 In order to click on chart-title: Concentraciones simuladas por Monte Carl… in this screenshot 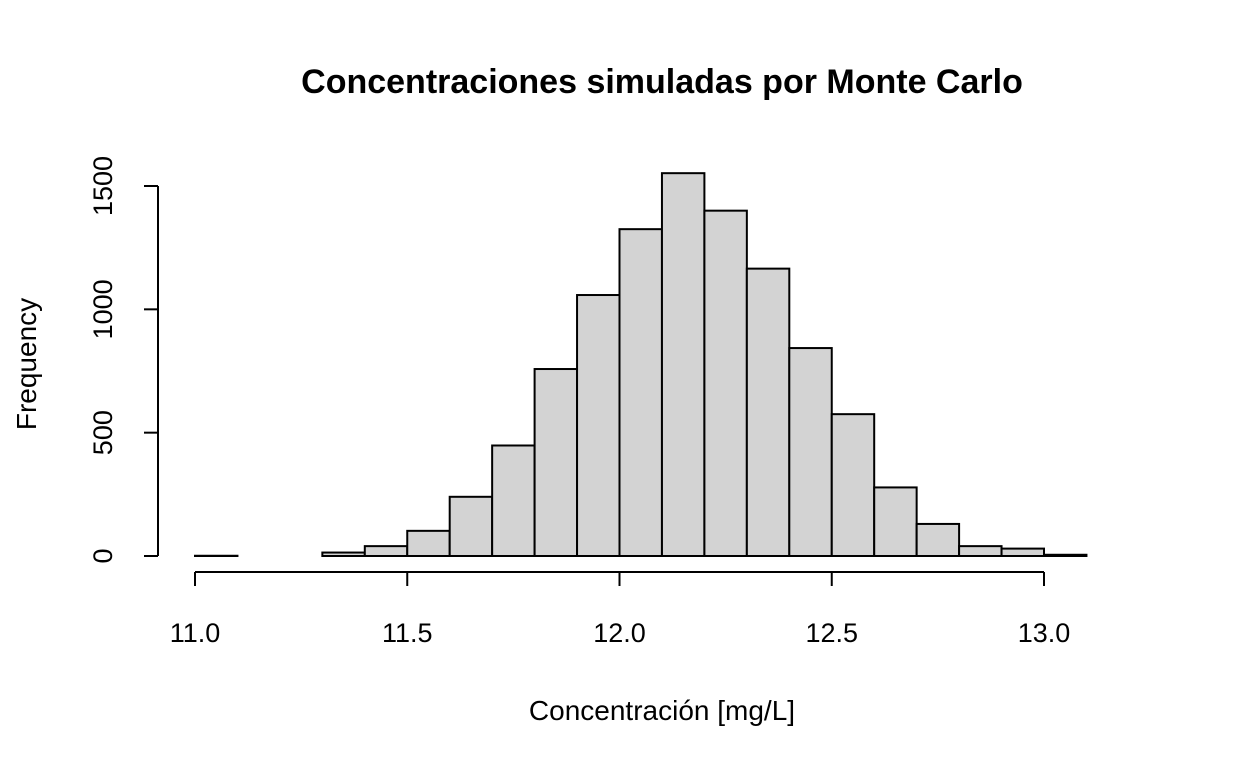, I will do `click(662, 82)`.